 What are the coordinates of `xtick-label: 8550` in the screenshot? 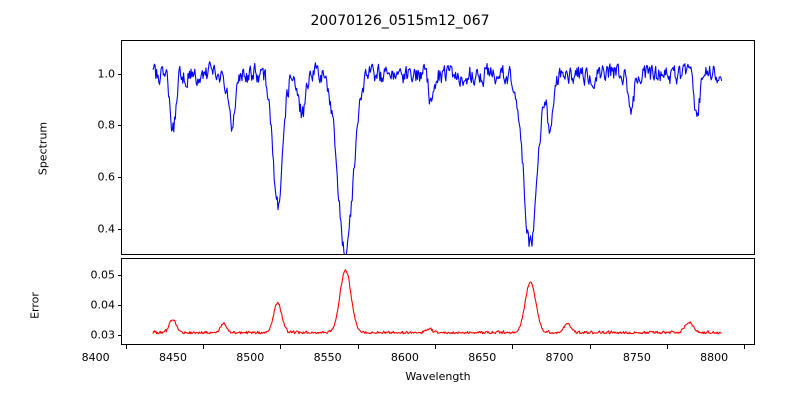 It's located at (327, 357).